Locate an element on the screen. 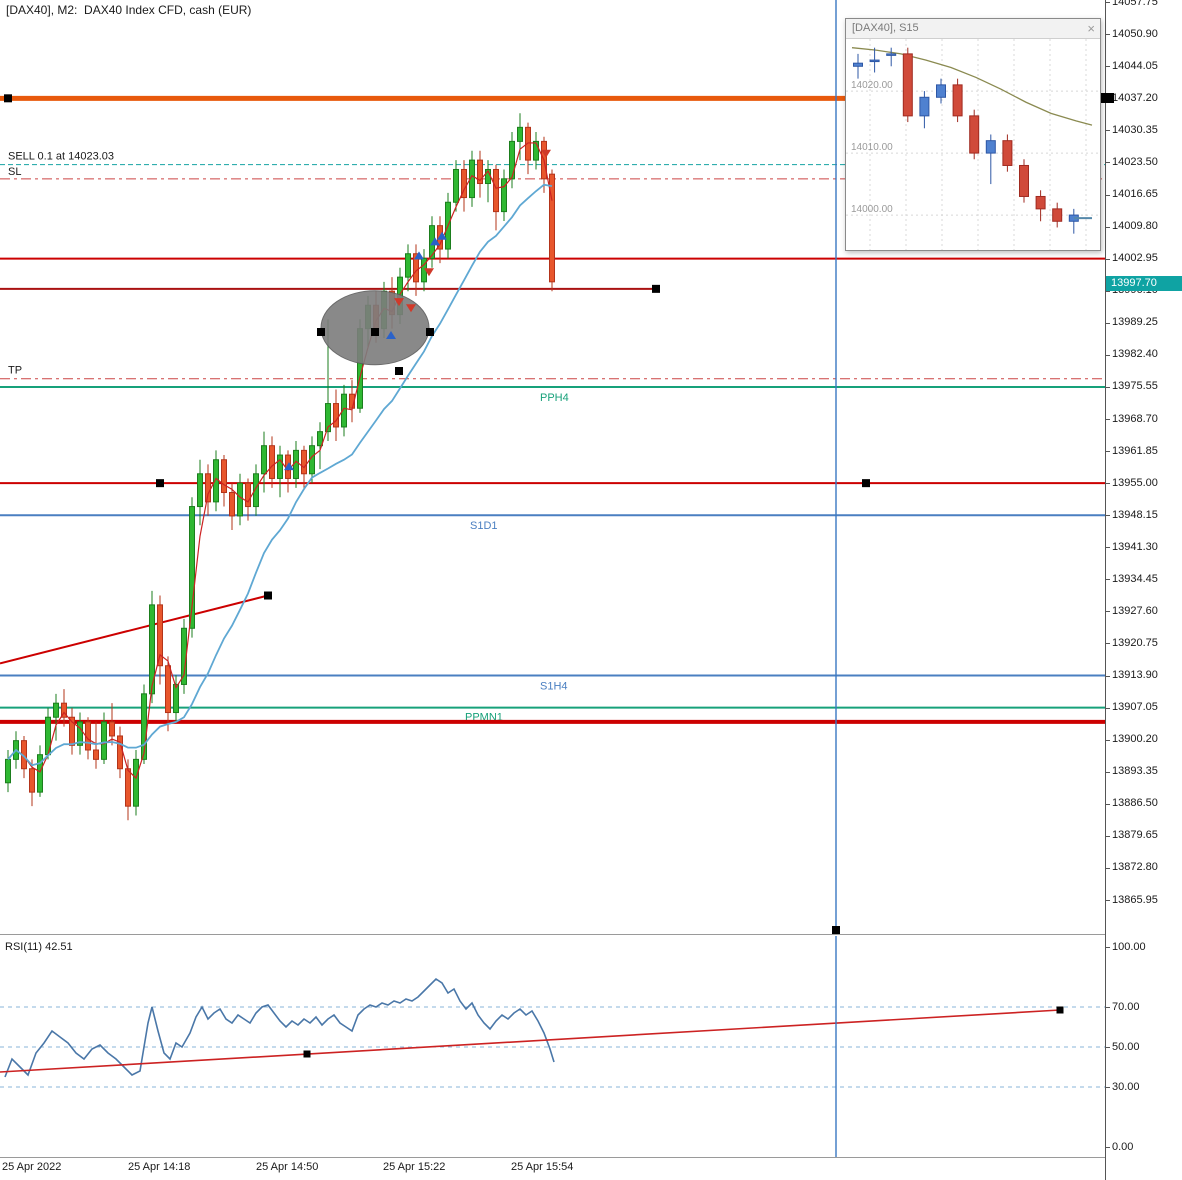 The width and height of the screenshot is (1182, 1180). vertical-line-handle is located at coordinates (836, 930).